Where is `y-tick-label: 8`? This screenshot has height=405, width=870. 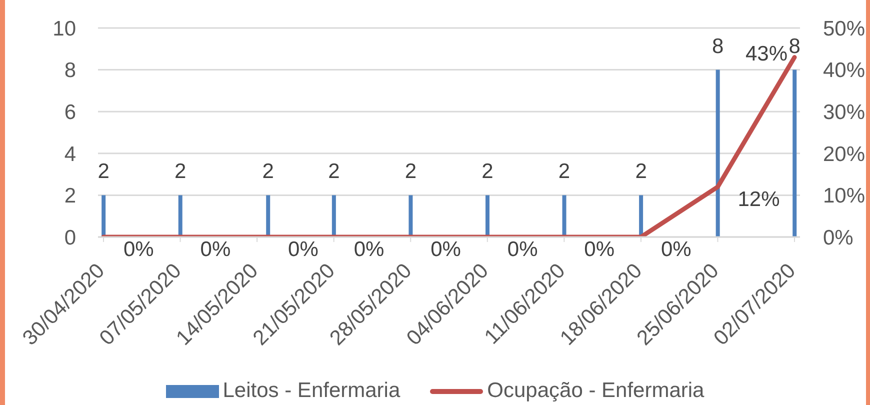 y-tick-label: 8 is located at coordinates (70, 70).